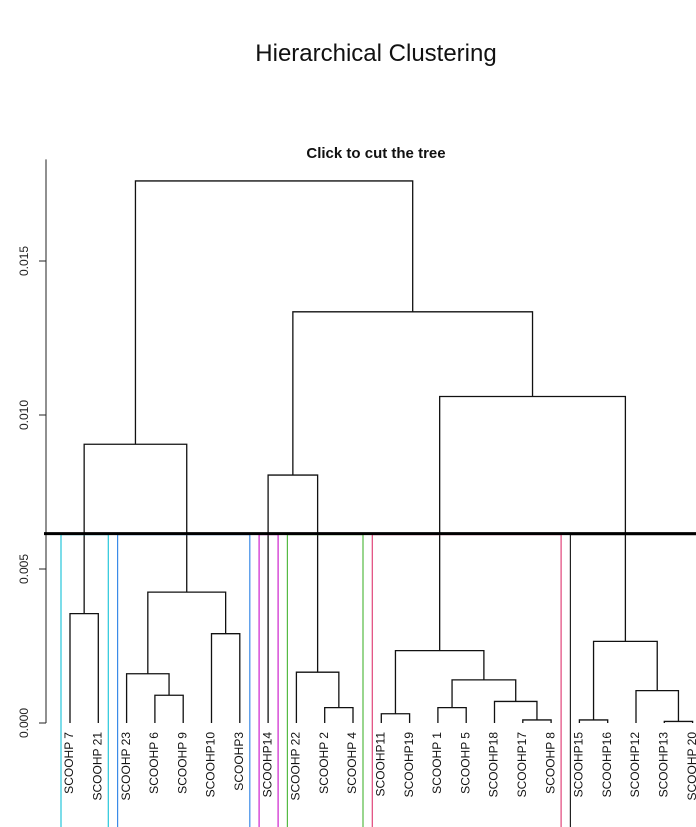 The height and width of the screenshot is (827, 696). What do you see at coordinates (296, 766) in the screenshot?
I see `leaf-label: SCOOHP 22` at bounding box center [296, 766].